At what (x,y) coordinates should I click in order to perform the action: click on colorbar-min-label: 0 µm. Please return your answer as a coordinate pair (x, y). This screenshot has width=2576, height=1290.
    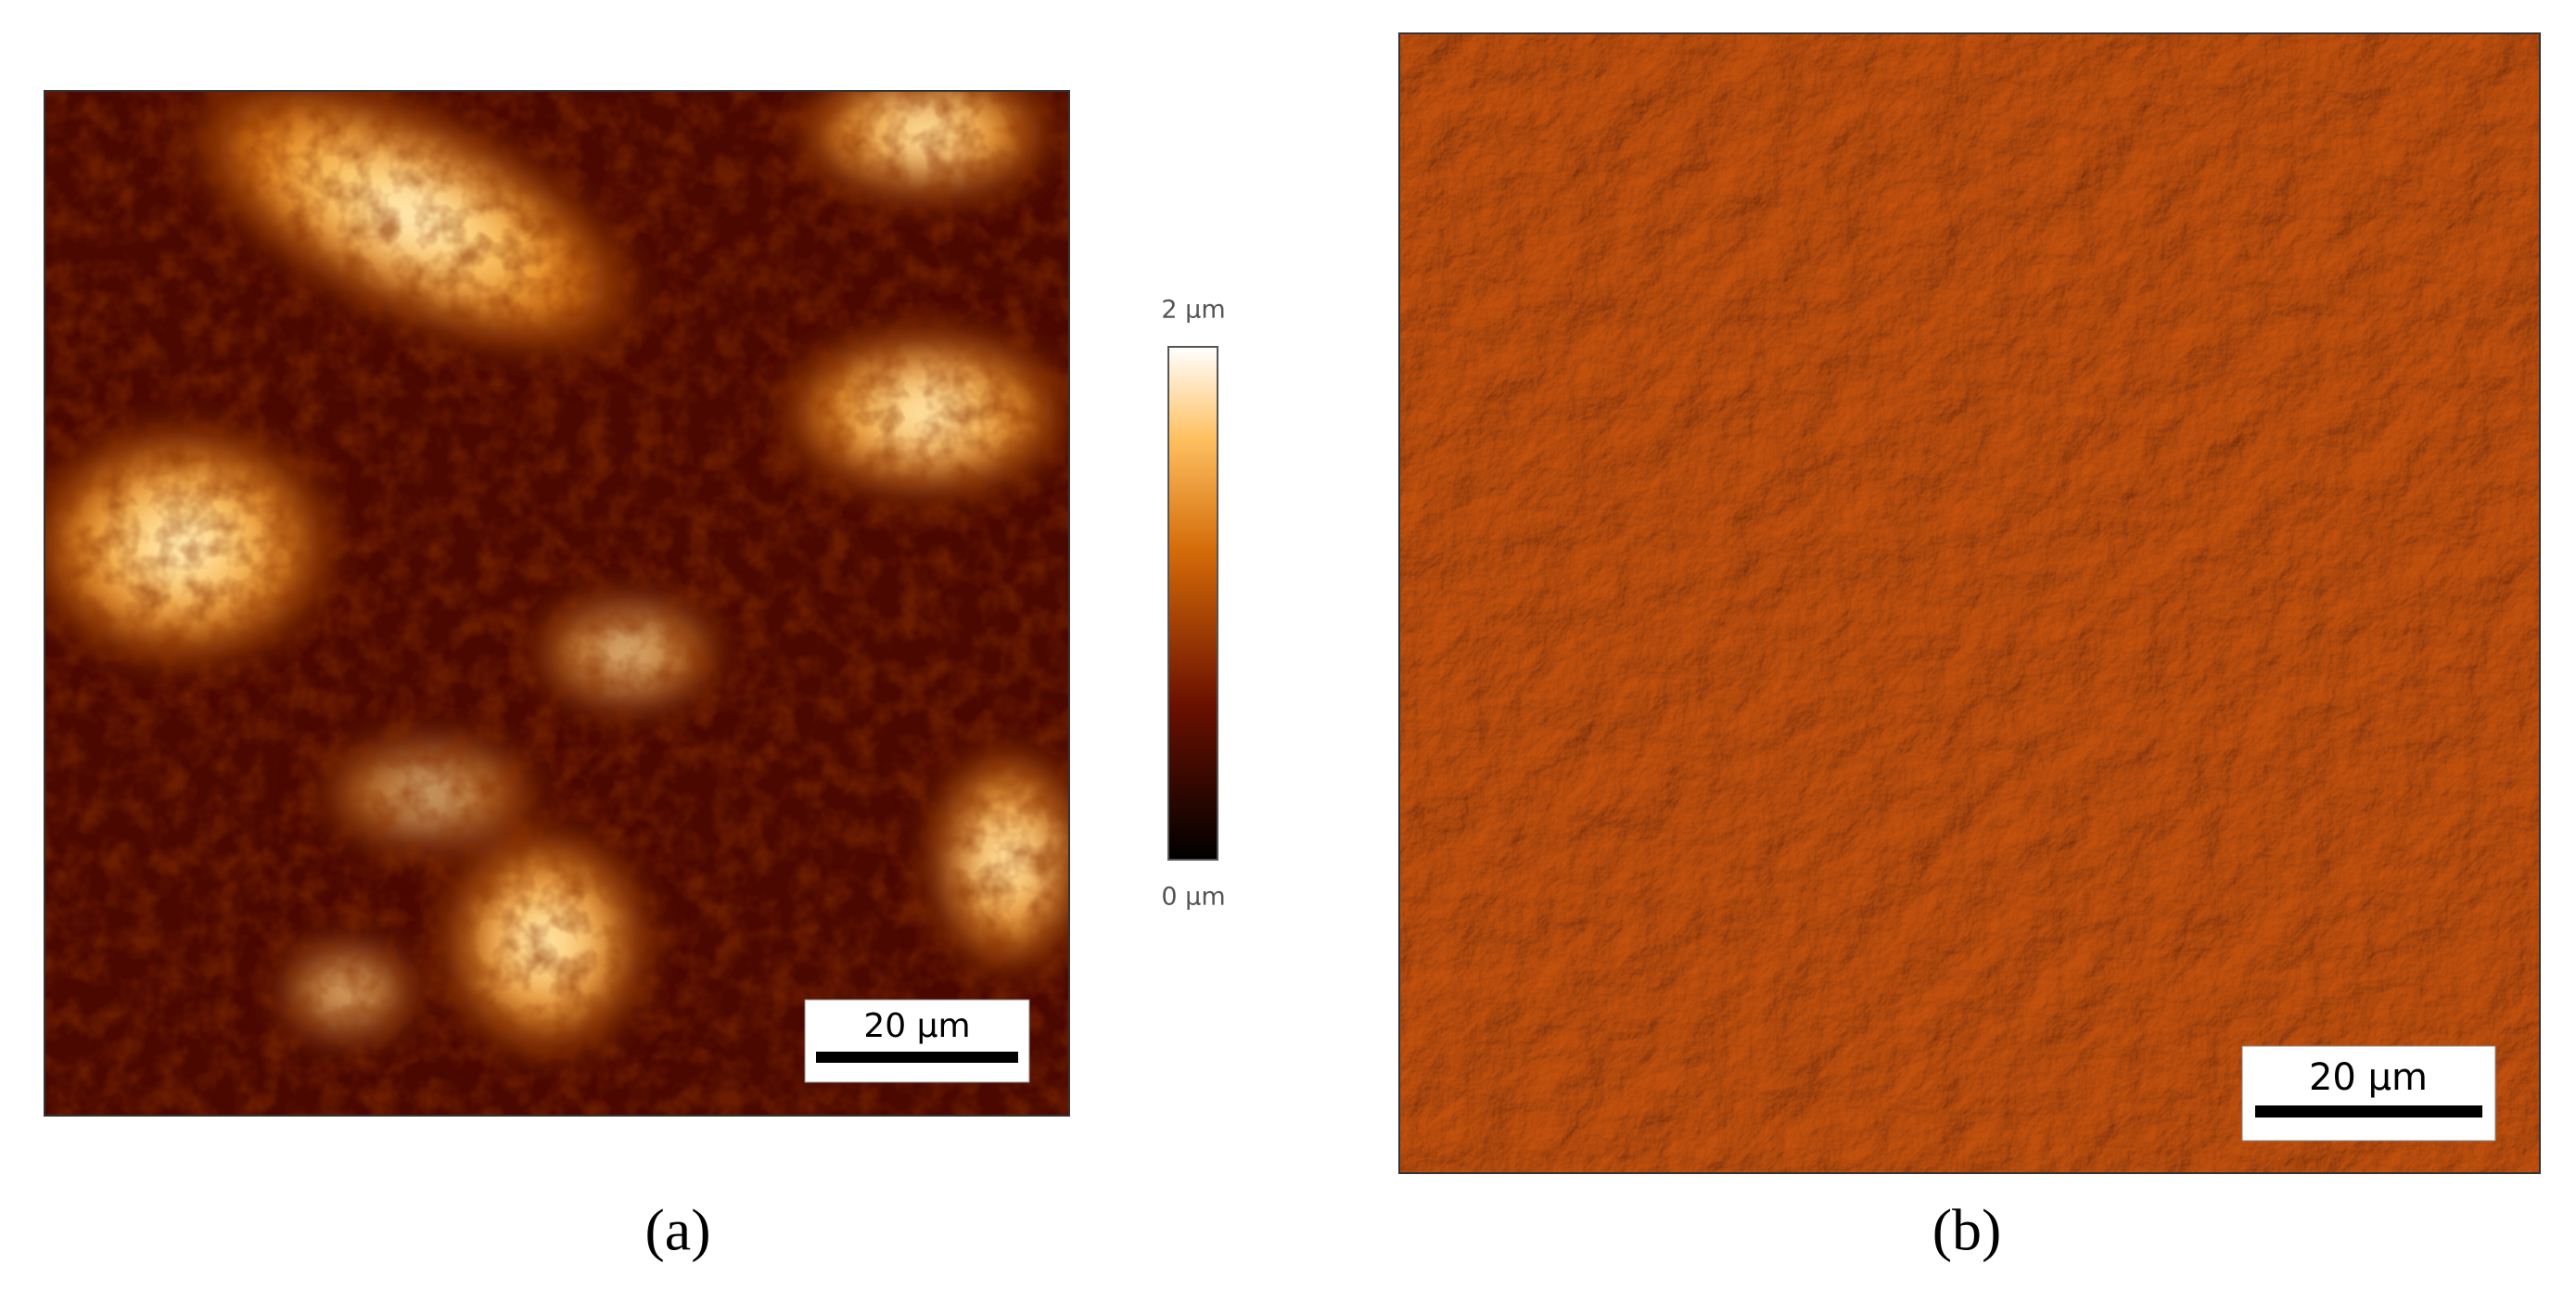
    Looking at the image, I should click on (1193, 897).